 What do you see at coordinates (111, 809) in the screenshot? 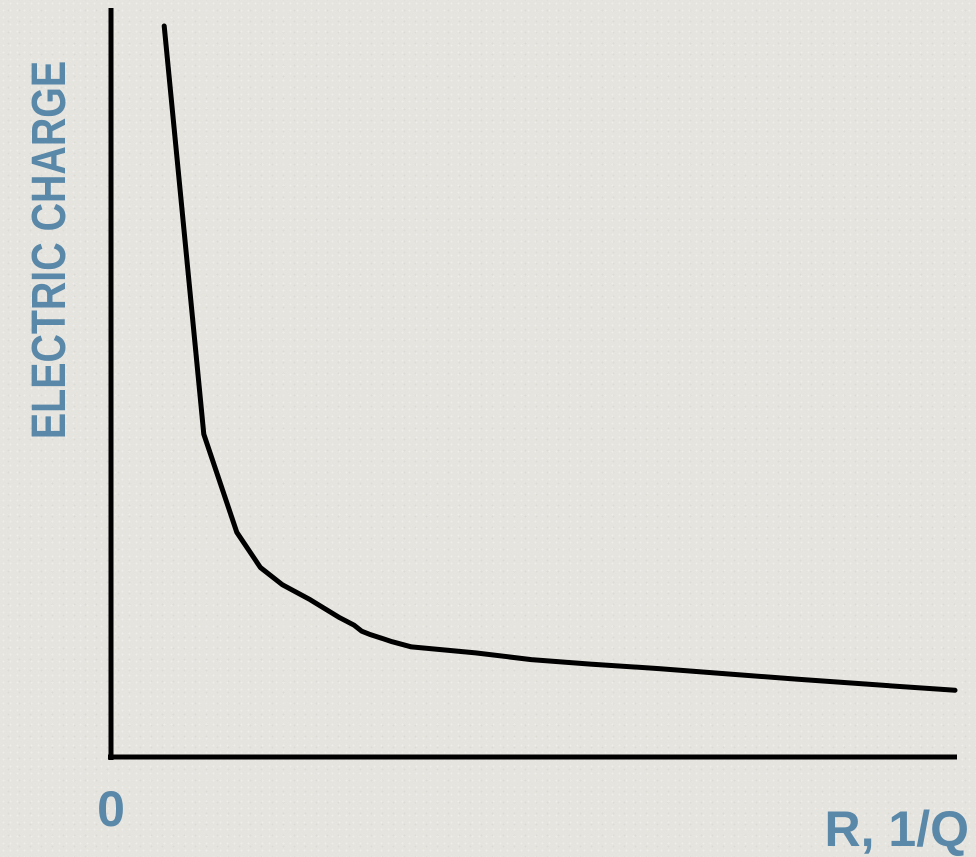
I see `origin-tick-label: 0` at bounding box center [111, 809].